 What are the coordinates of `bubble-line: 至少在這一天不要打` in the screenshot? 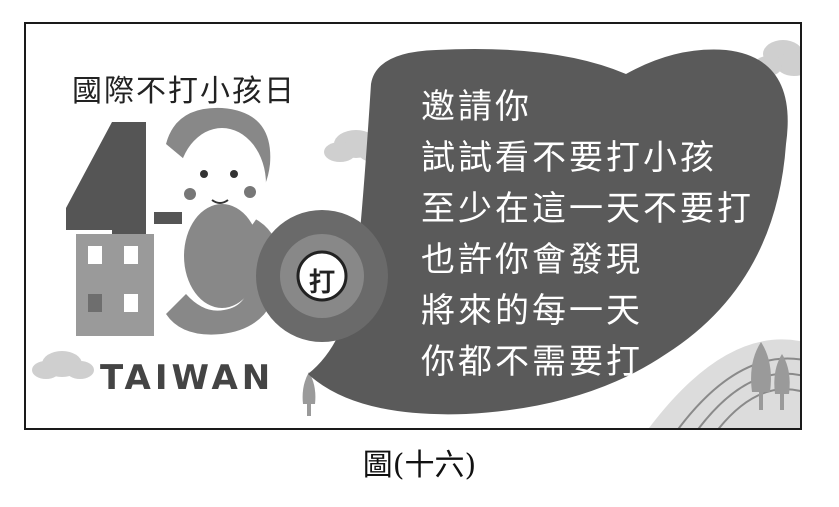 It's located at (587, 209).